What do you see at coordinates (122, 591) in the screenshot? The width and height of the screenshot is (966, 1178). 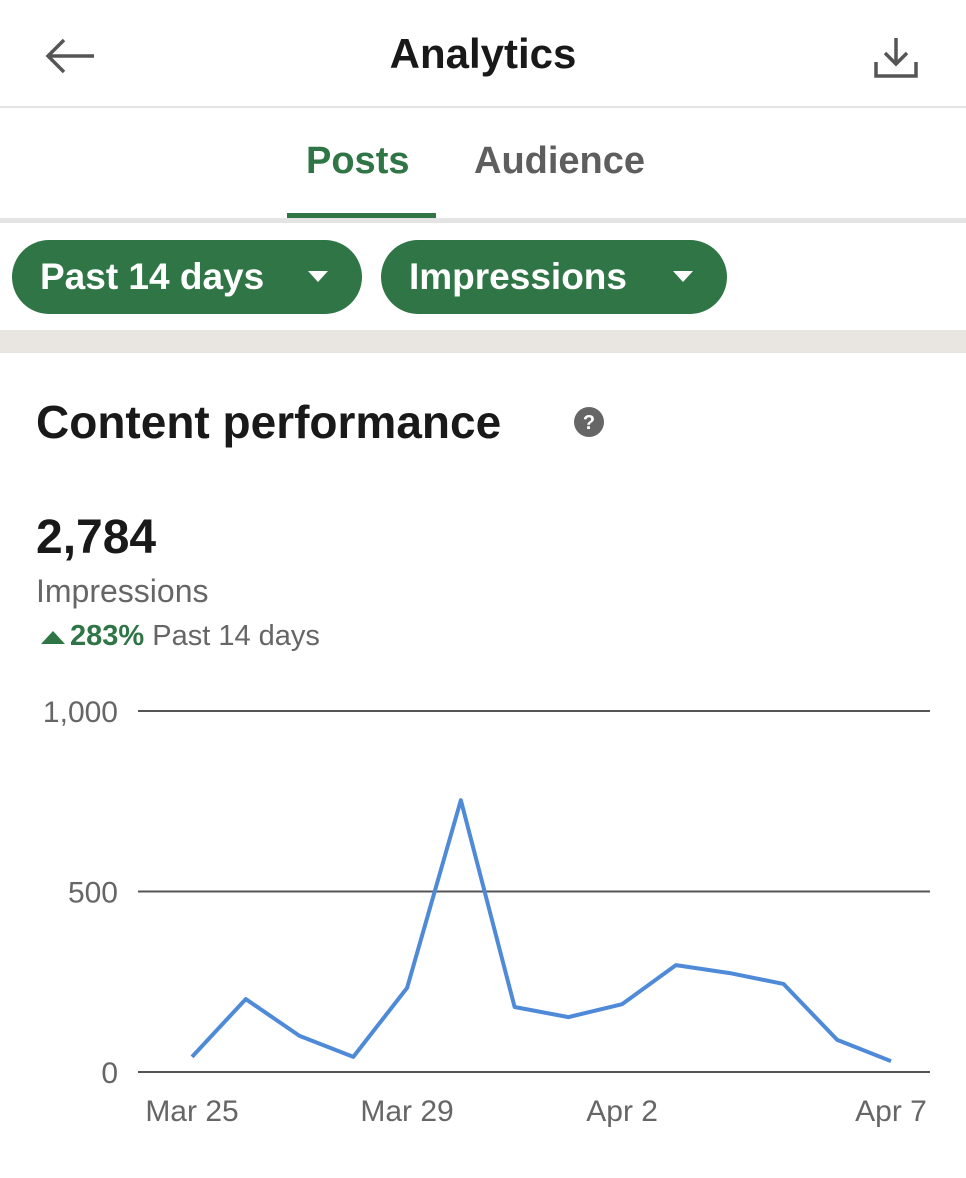 I see `summary-label: Impressions` at bounding box center [122, 591].